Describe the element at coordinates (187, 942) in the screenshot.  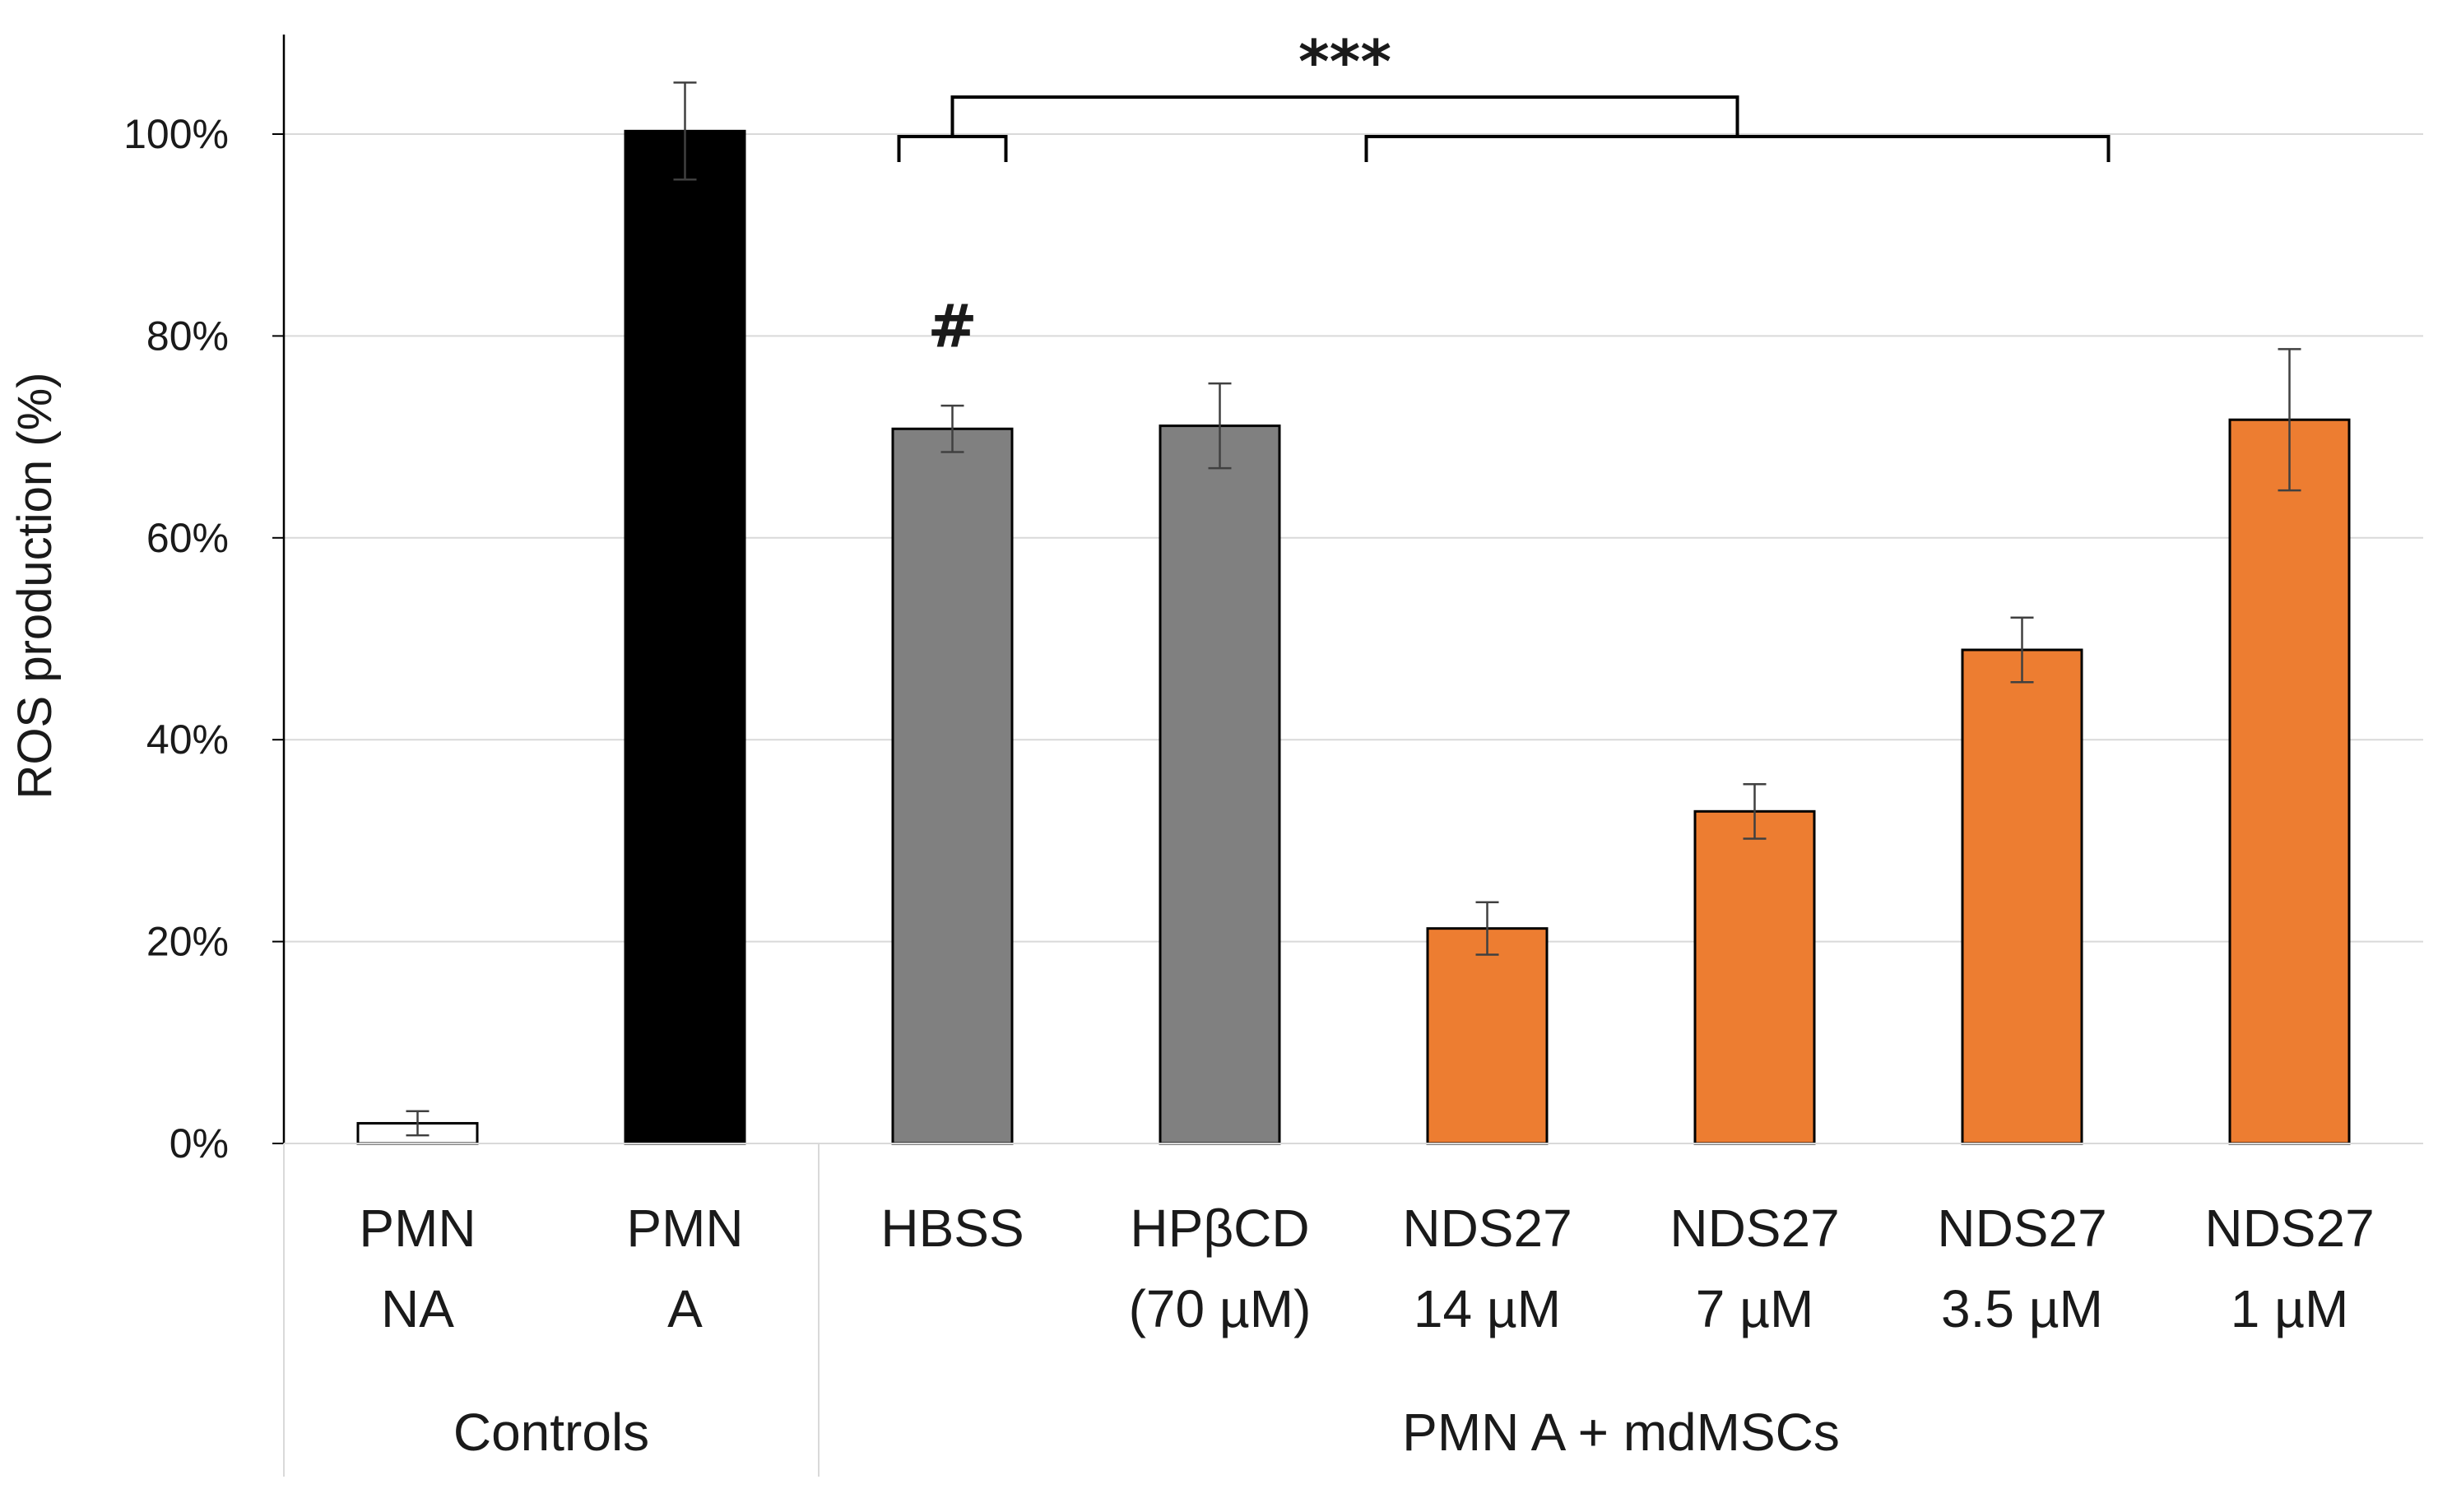
I see `y-tick-label: 20%` at that location.